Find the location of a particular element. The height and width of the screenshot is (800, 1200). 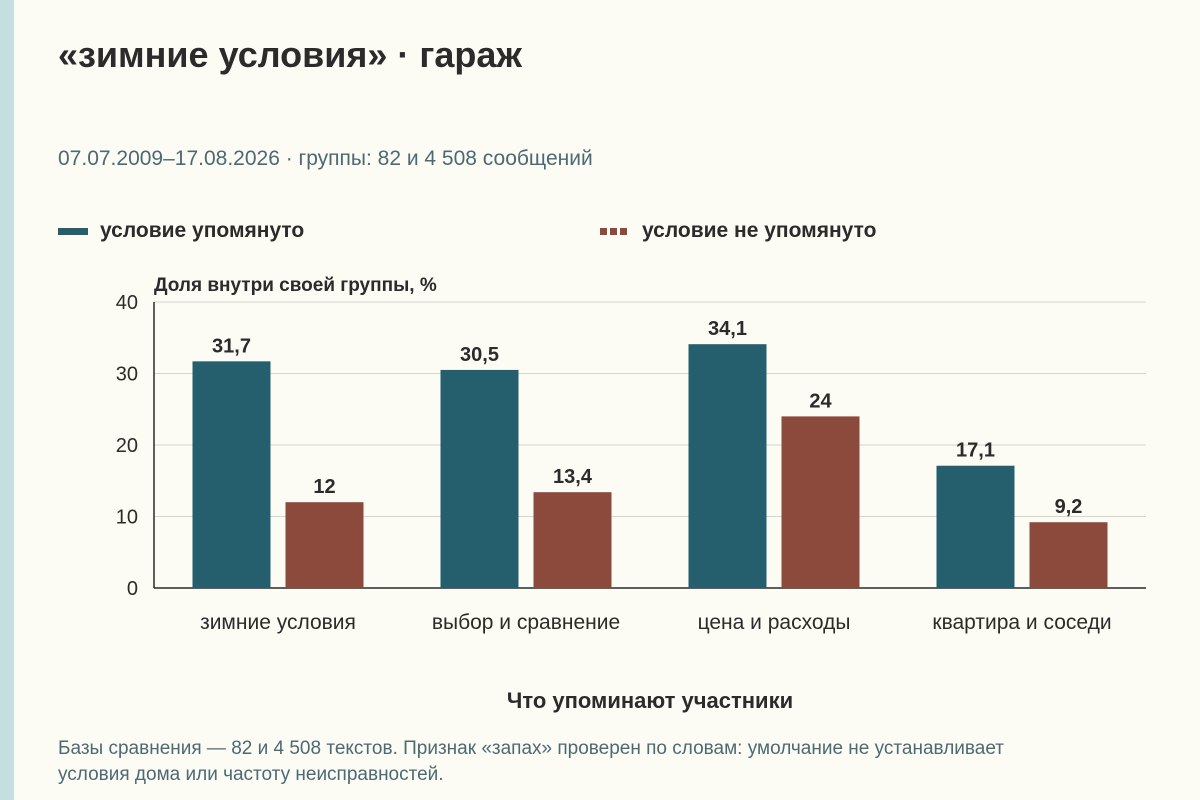

x-axis-label: Что упоминают участники is located at coordinates (650, 700).